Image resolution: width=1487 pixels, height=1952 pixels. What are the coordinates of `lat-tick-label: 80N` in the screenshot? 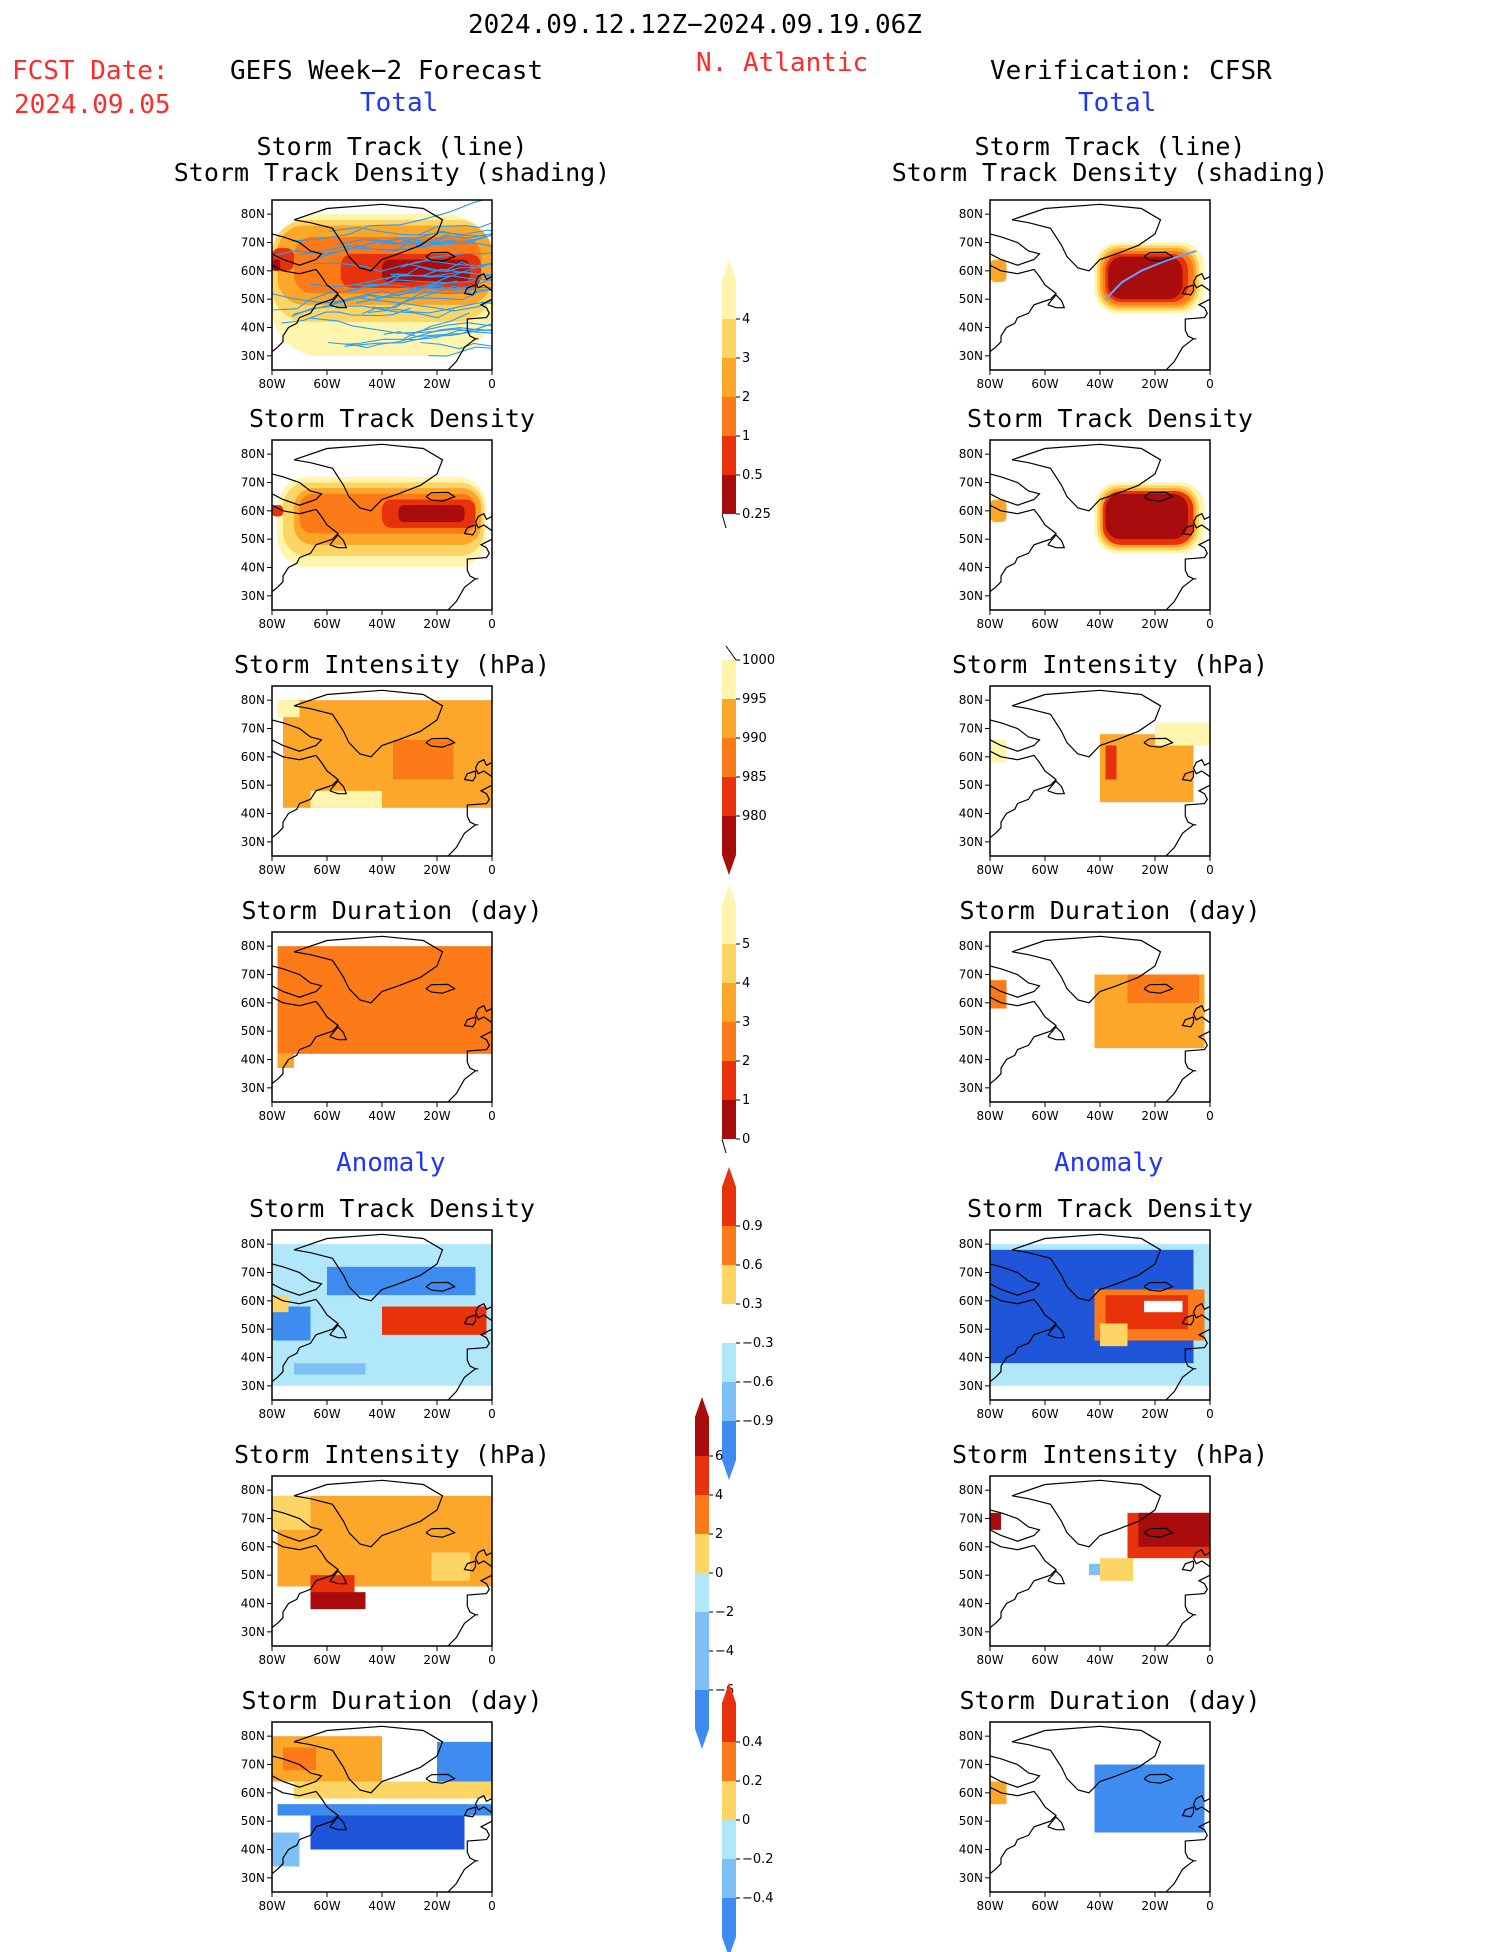 It's located at (253, 1736).